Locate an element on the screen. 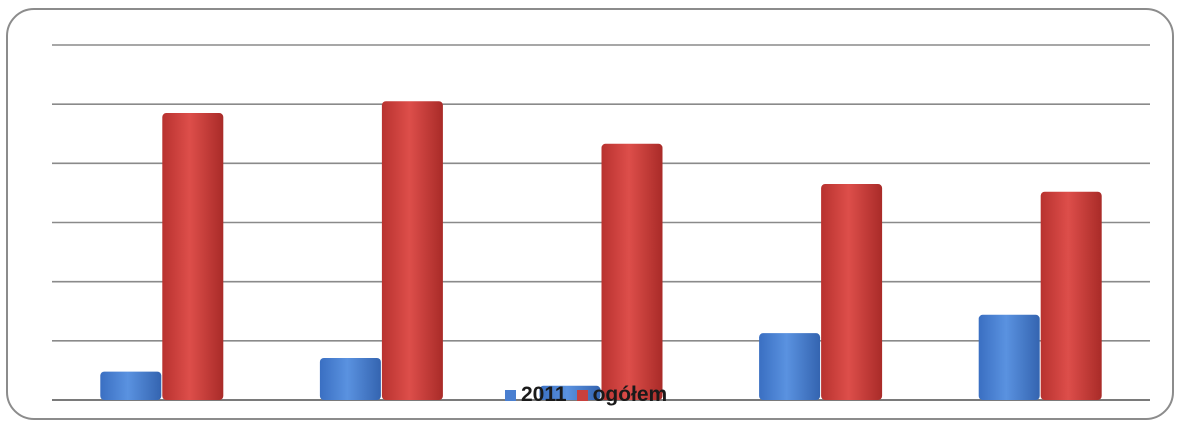 The image size is (1182, 427). legend-label-2011: 2011 is located at coordinates (544, 394).